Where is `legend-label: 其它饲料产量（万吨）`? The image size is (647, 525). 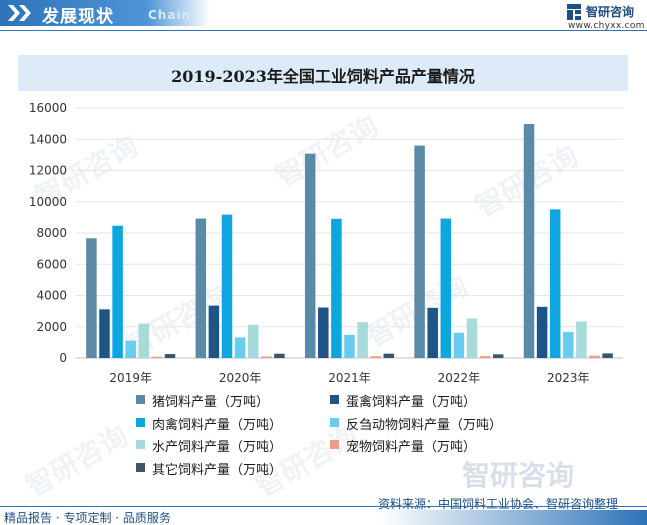 legend-label: 其它饲料产量（万吨） is located at coordinates (217, 470).